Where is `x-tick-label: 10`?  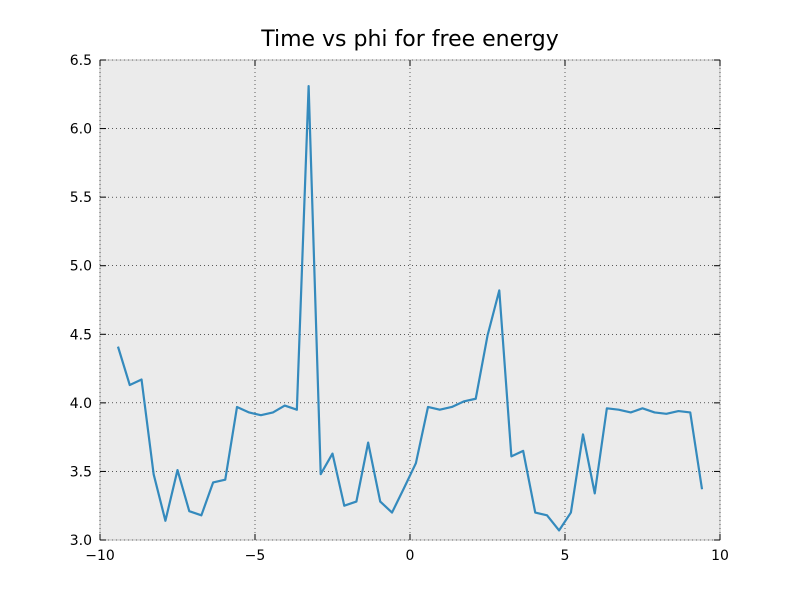 x-tick-label: 10 is located at coordinates (720, 556).